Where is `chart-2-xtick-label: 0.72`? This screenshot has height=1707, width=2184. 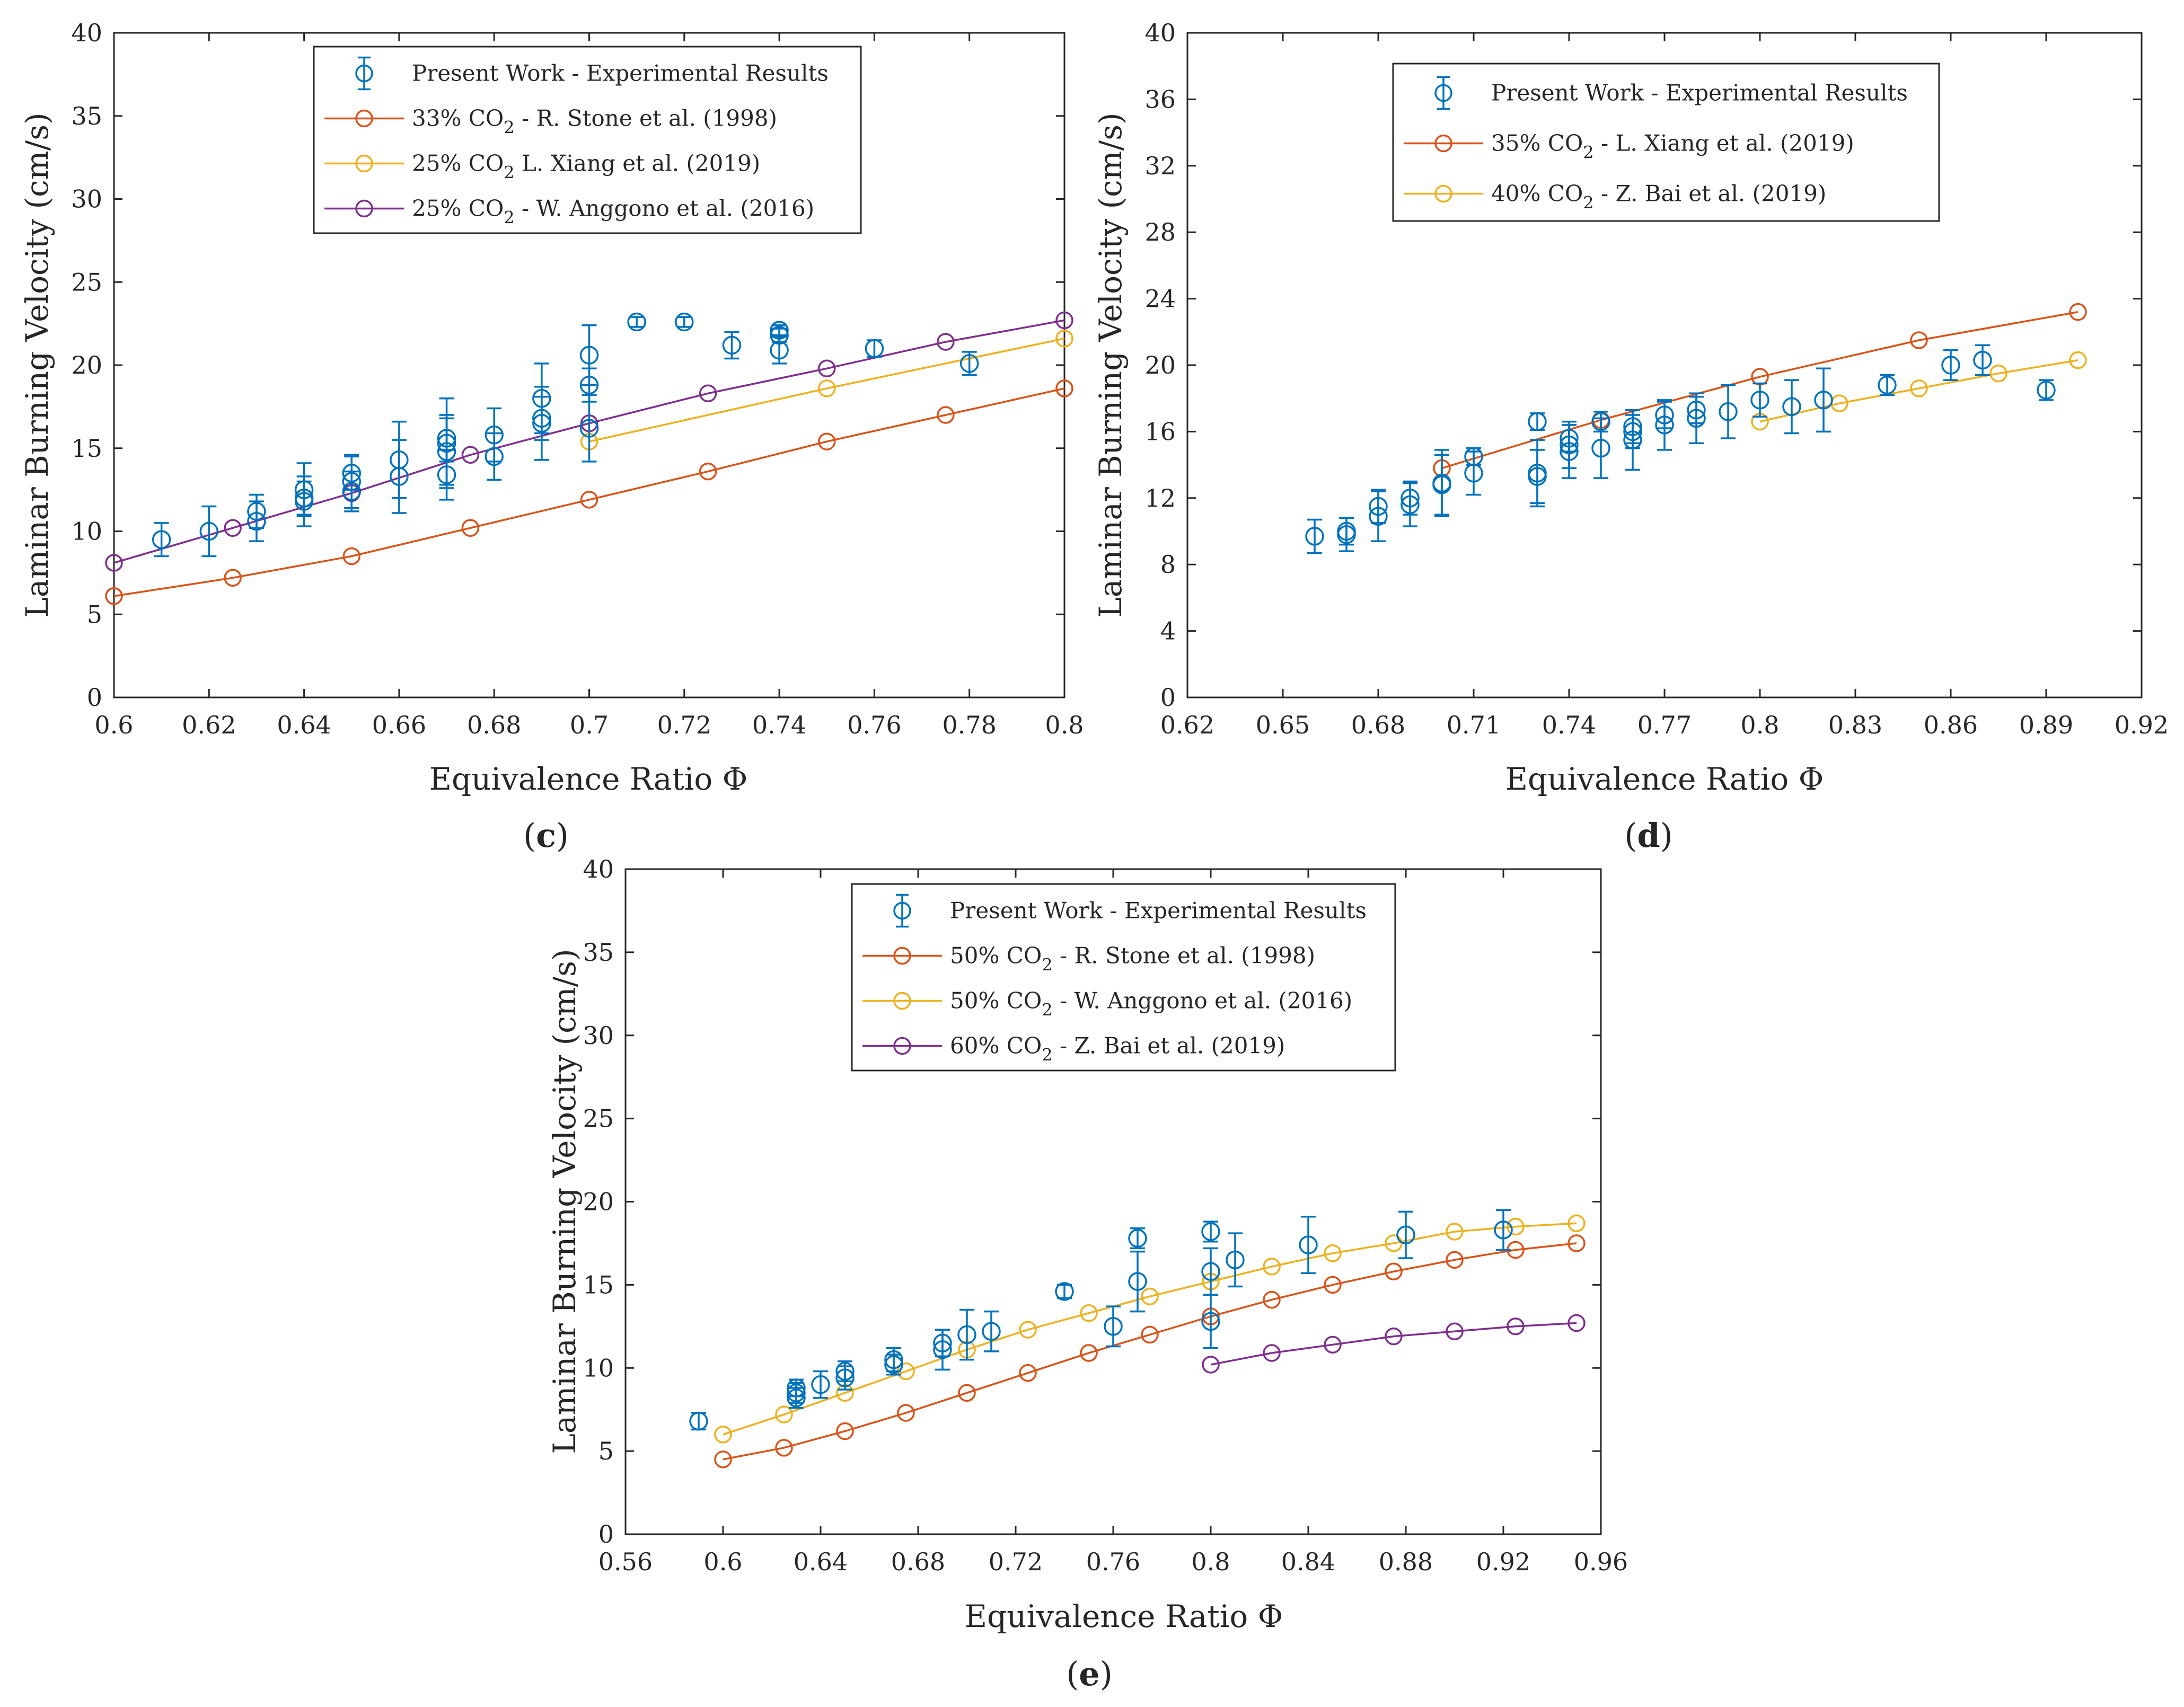
chart-2-xtick-label: 0.72 is located at coordinates (1016, 1561).